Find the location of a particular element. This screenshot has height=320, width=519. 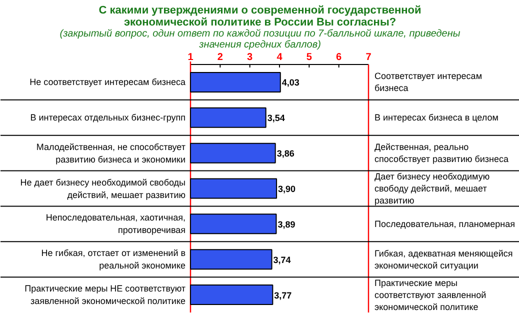

data-label: 3,89 is located at coordinates (287, 224).